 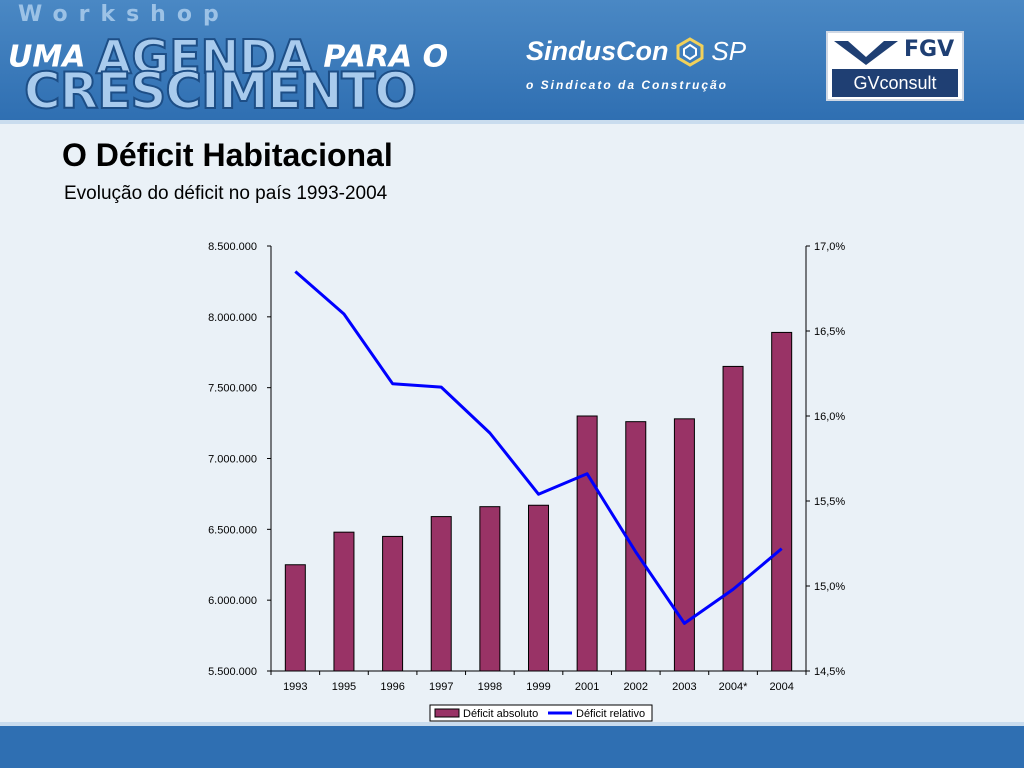 I want to click on sinduscon-emblem-icon, so click(x=690, y=51).